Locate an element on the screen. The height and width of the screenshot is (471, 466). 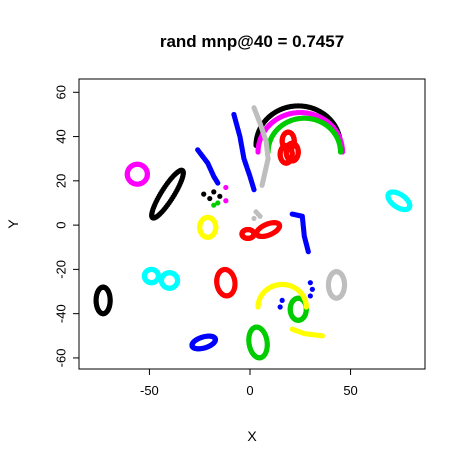
chart-title: rand mnp@40 = 0.7457 is located at coordinates (252, 41).